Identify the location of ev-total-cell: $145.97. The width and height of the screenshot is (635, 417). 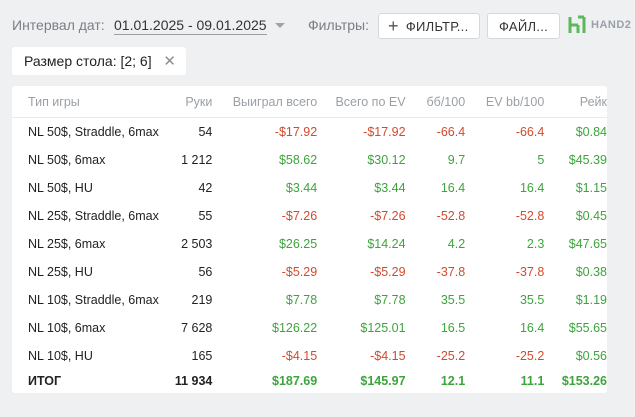
(383, 380).